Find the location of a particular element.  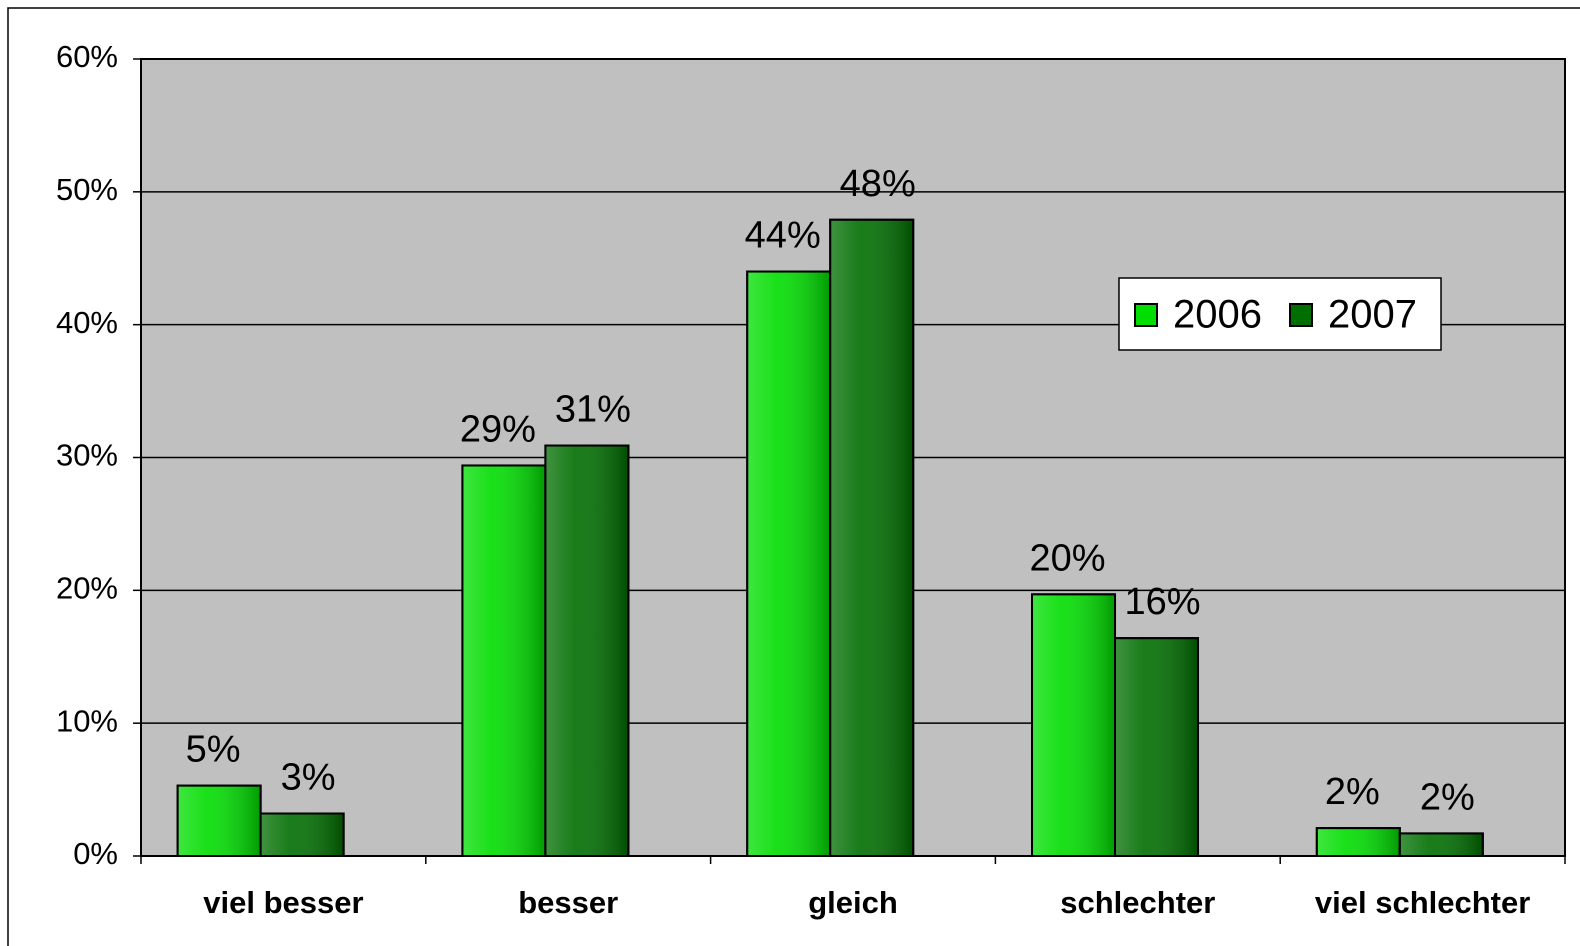

x-tick-label: besser is located at coordinates (568, 902).